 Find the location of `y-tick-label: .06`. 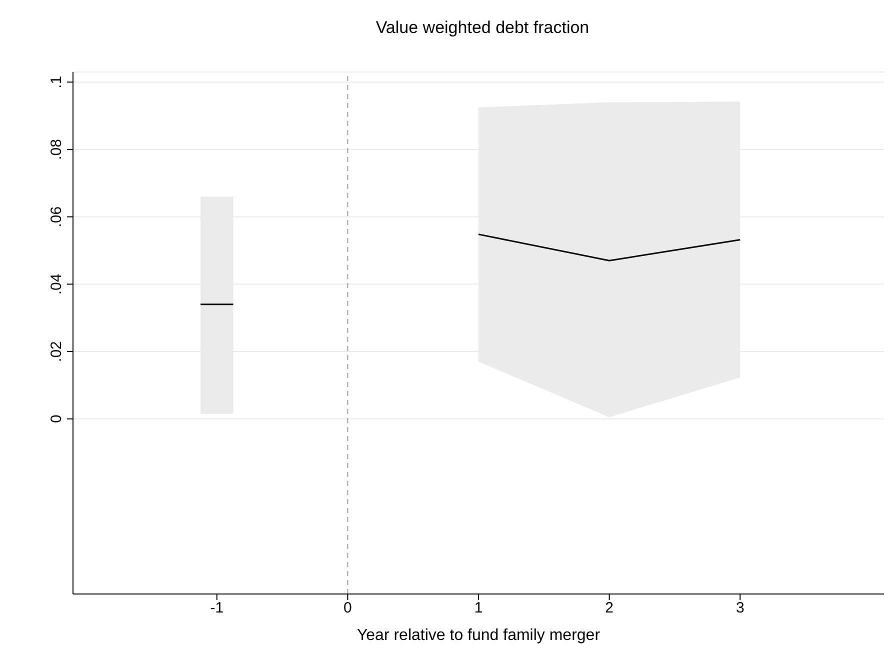

y-tick-label: .06 is located at coordinates (56, 217).